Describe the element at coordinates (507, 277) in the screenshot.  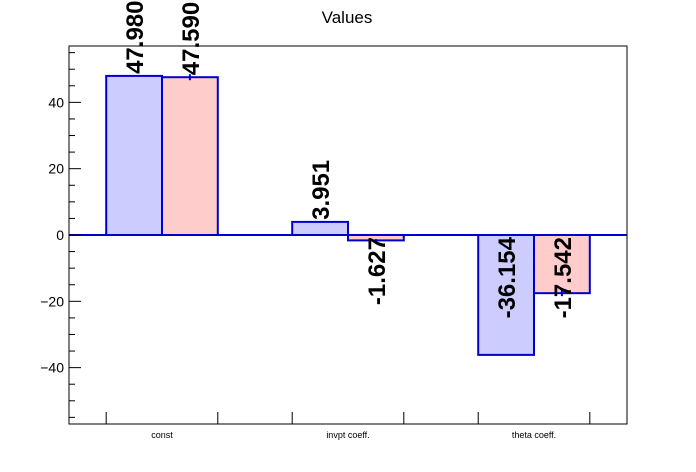
I see `value-label-s1-3: -36.154` at that location.